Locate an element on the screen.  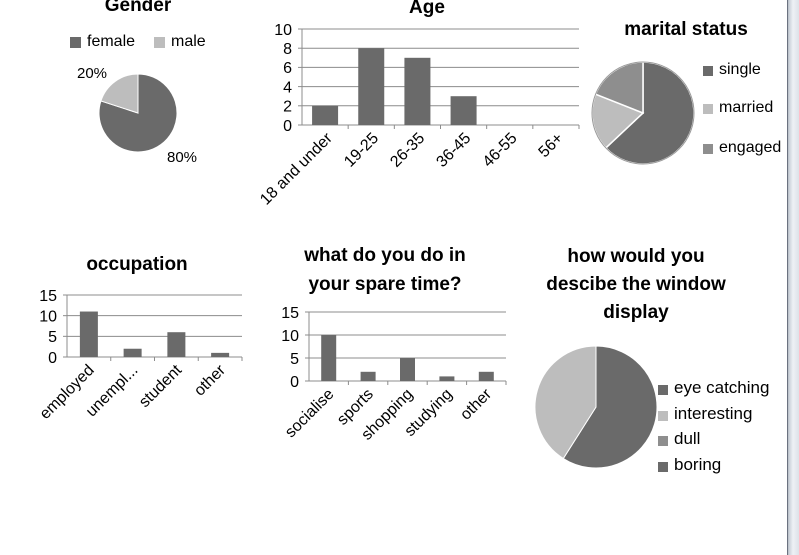
legend-label: boring is located at coordinates (697, 464).